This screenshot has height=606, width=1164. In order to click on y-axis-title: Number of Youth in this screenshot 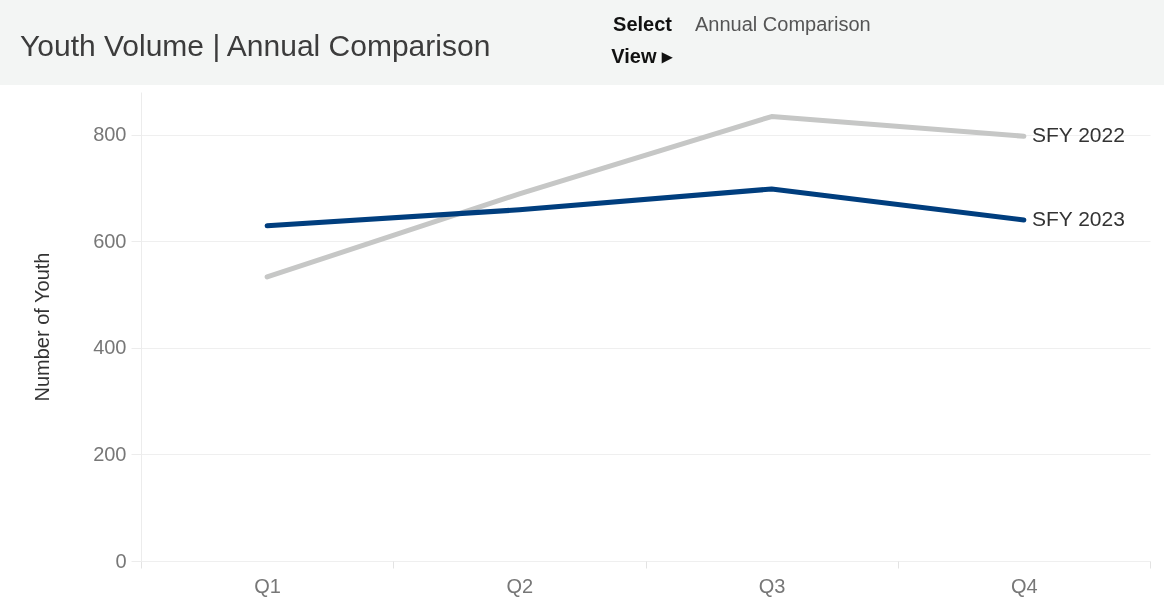, I will do `click(41, 327)`.